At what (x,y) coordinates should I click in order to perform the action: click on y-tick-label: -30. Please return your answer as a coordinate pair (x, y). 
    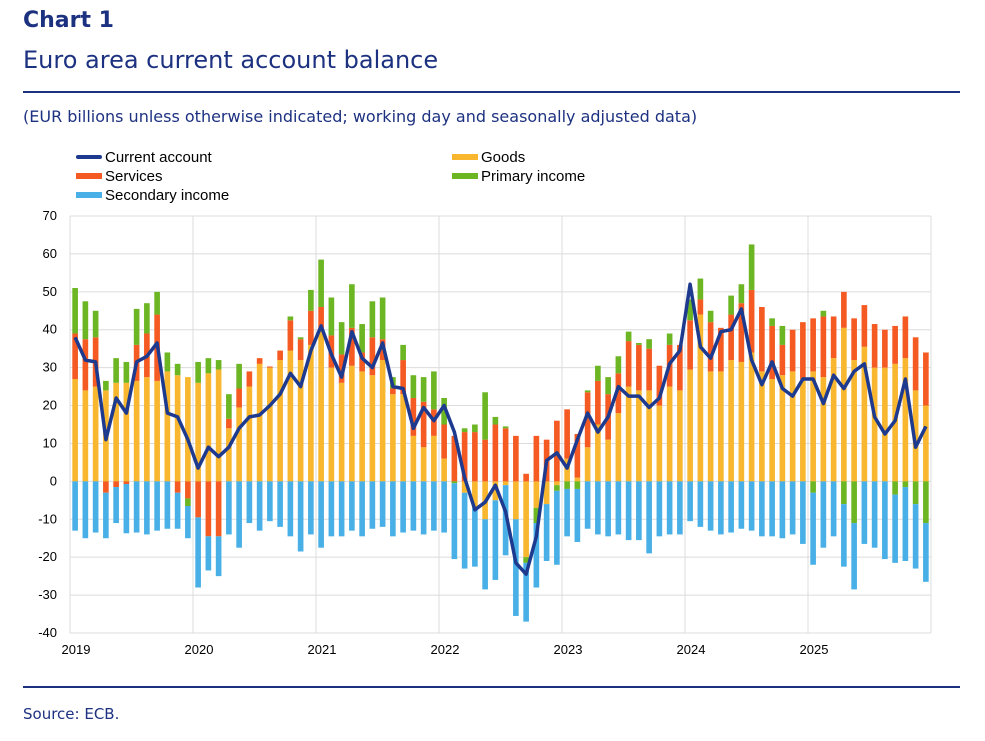
    Looking at the image, I should click on (47, 594).